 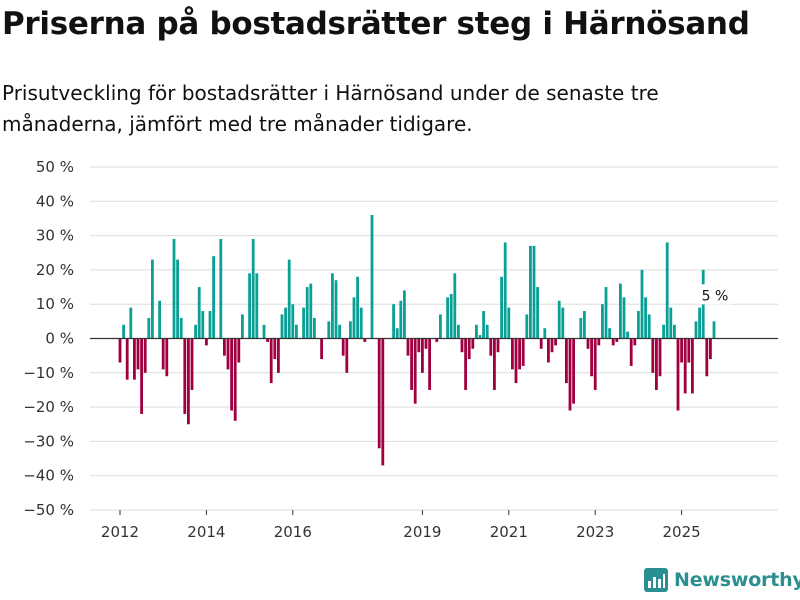 I want to click on y-tick-label: 0 %, so click(x=59, y=339).